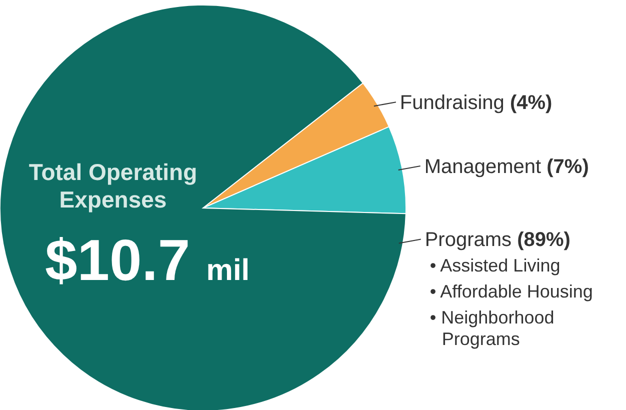 The width and height of the screenshot is (626, 410). Describe the element at coordinates (492, 329) in the screenshot. I see `text: • Neighborhood Programs` at that location.